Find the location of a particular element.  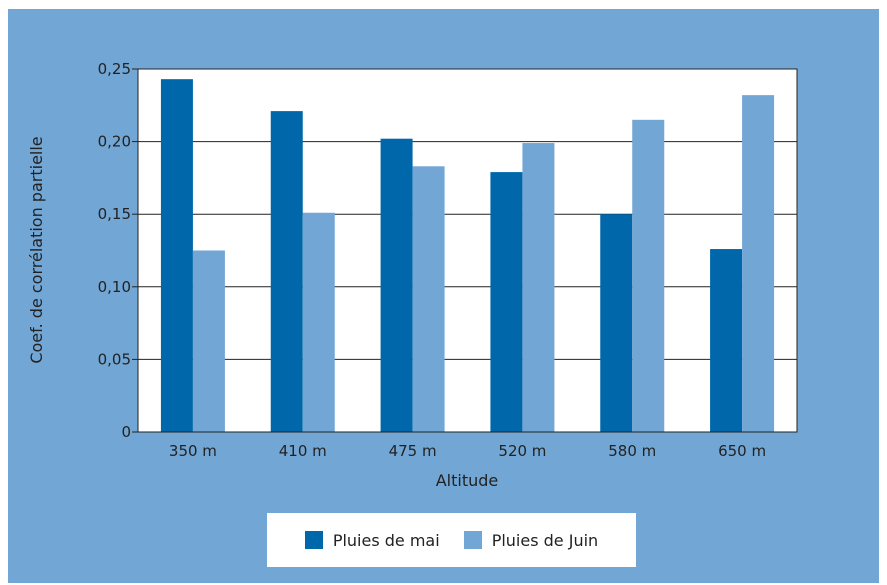

legend-swatch-mai is located at coordinates (313, 540).